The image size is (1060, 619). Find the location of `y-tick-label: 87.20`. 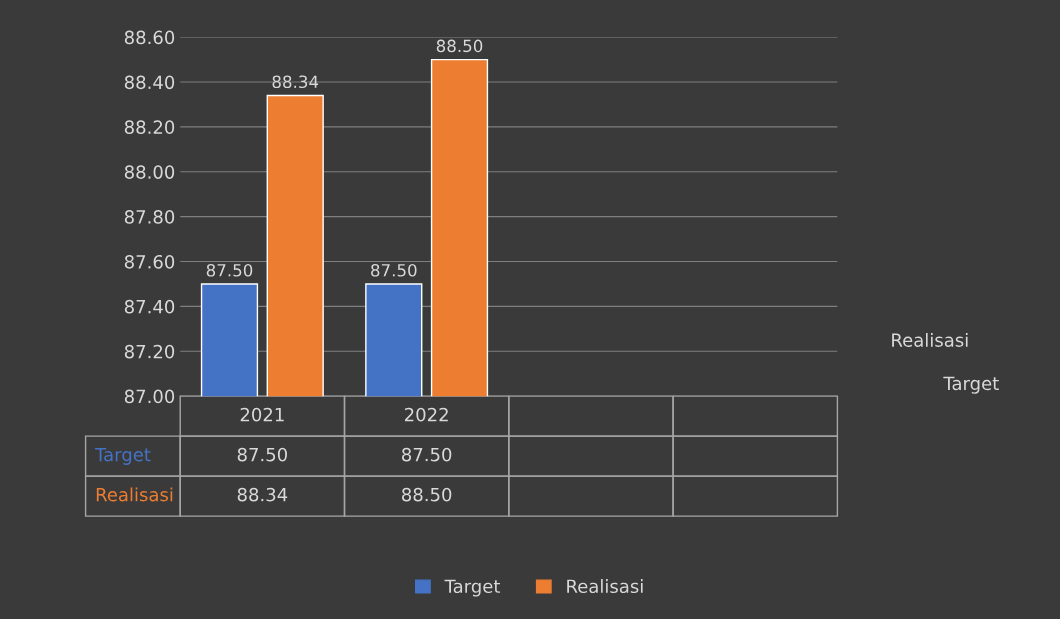

y-tick-label: 87.20 is located at coordinates (149, 351).